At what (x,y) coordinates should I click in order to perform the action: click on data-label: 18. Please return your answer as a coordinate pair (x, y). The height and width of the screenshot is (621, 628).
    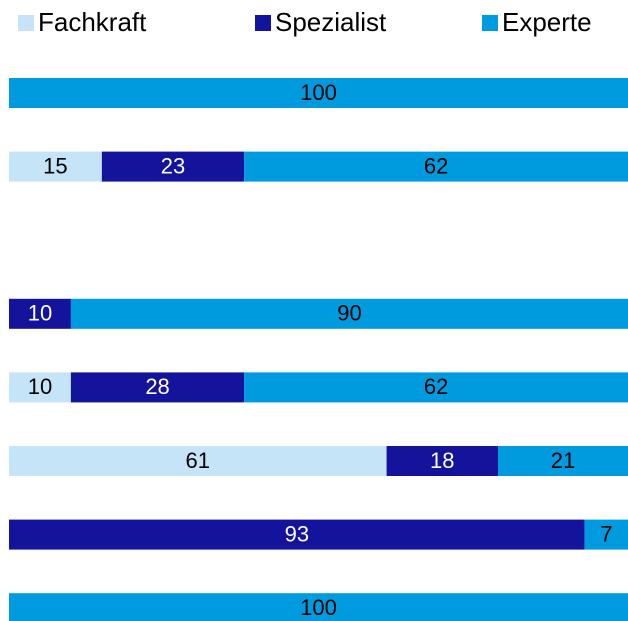
    Looking at the image, I should click on (442, 460).